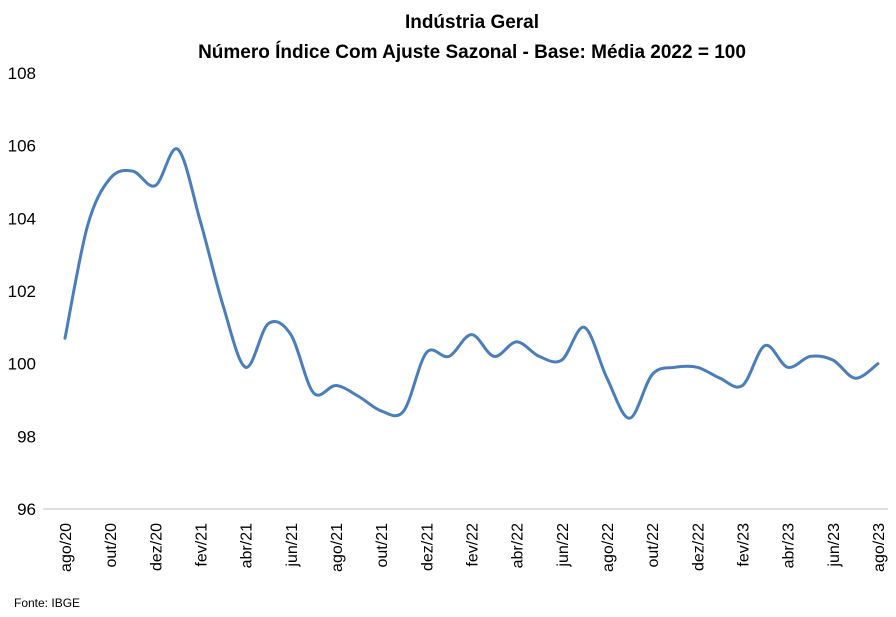  I want to click on x-tick-label: out/22, so click(653, 545).